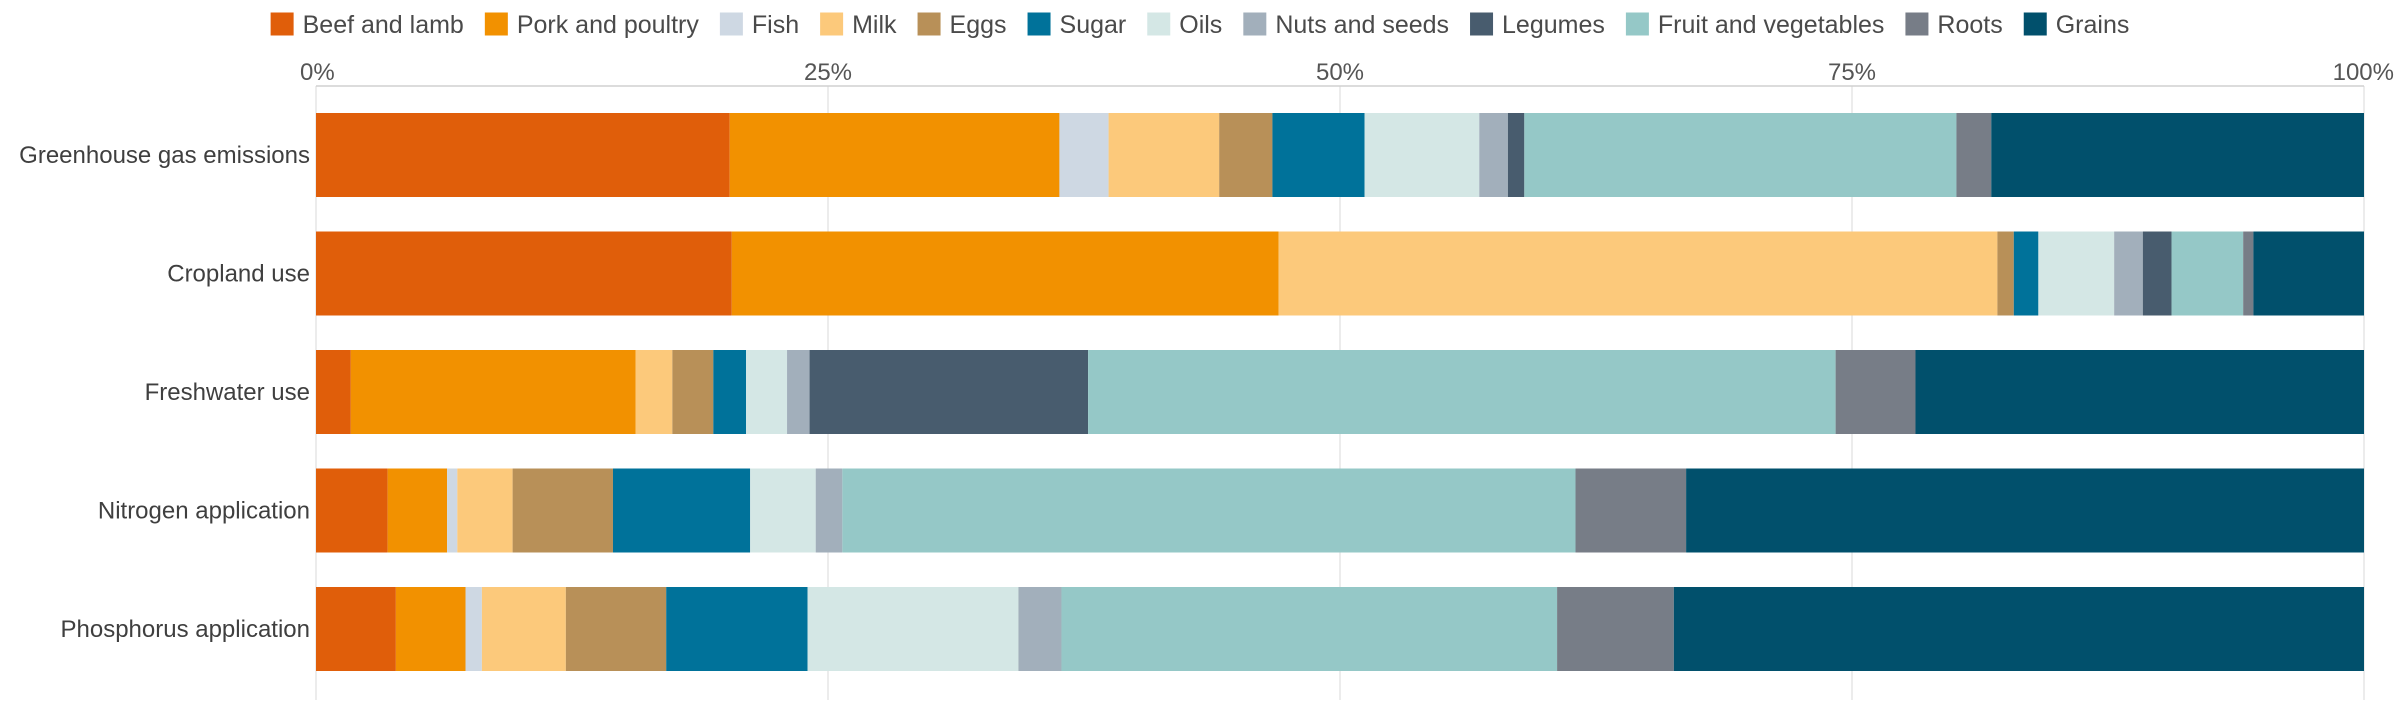  I want to click on legend-label: Oils, so click(1200, 25).